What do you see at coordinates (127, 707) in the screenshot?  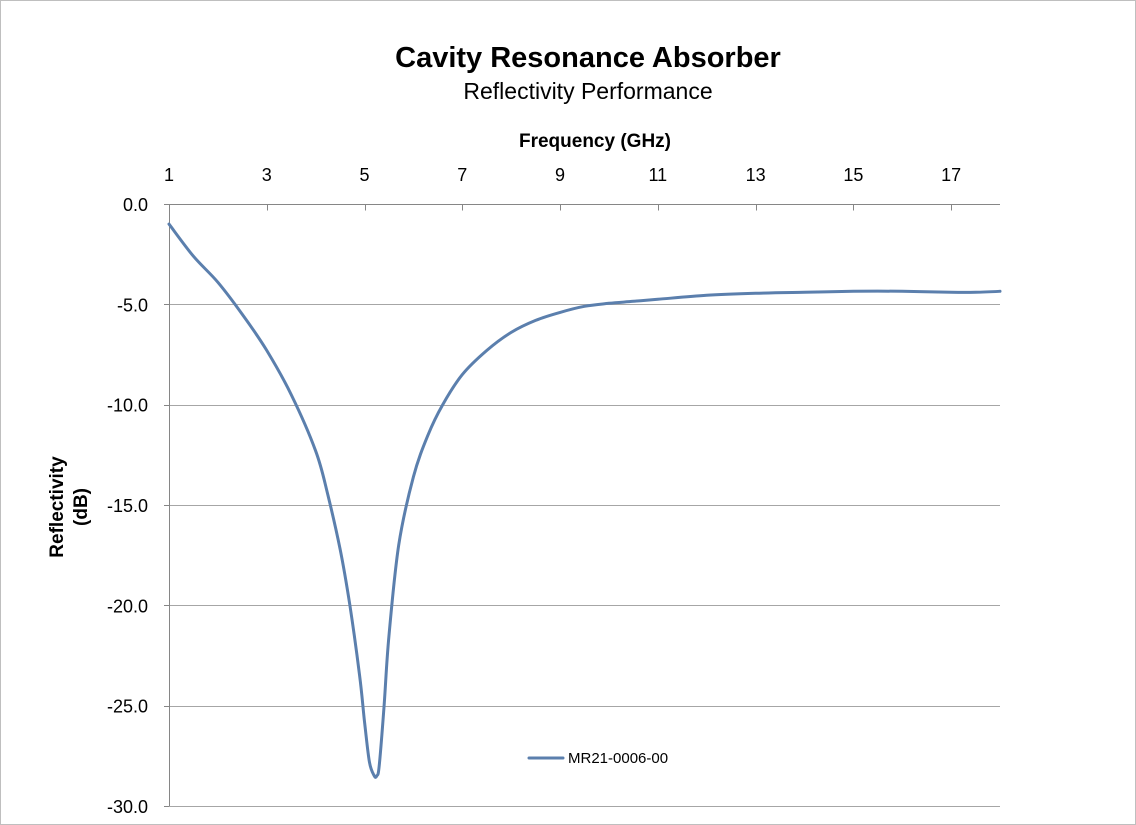 I see `y-tick-label: -25.0` at bounding box center [127, 707].